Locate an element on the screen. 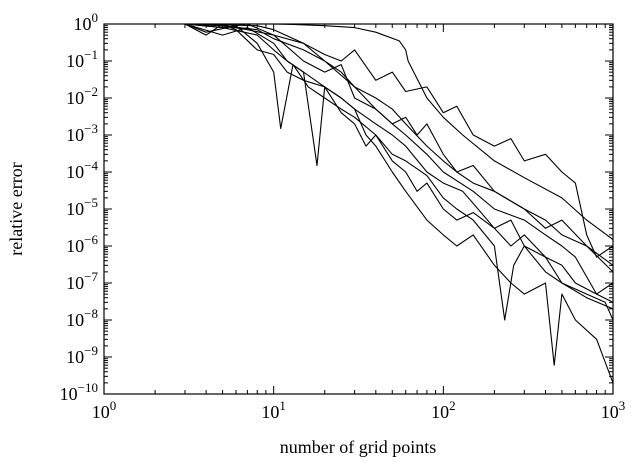 This screenshot has width=631, height=462. y-axis-title: relative error is located at coordinates (16, 208).